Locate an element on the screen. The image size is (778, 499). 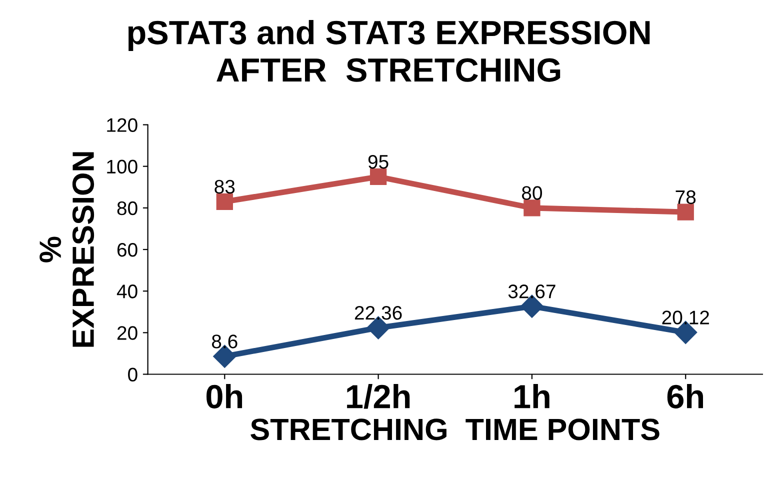
data-label: 8.6 is located at coordinates (225, 341).